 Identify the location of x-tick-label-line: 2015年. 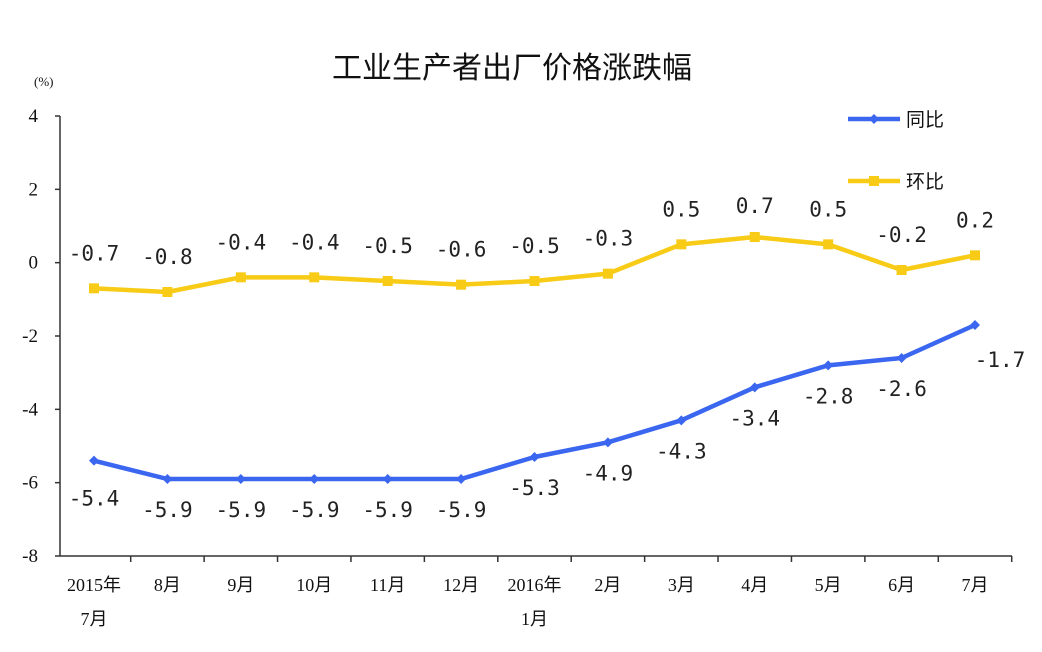
(94, 585).